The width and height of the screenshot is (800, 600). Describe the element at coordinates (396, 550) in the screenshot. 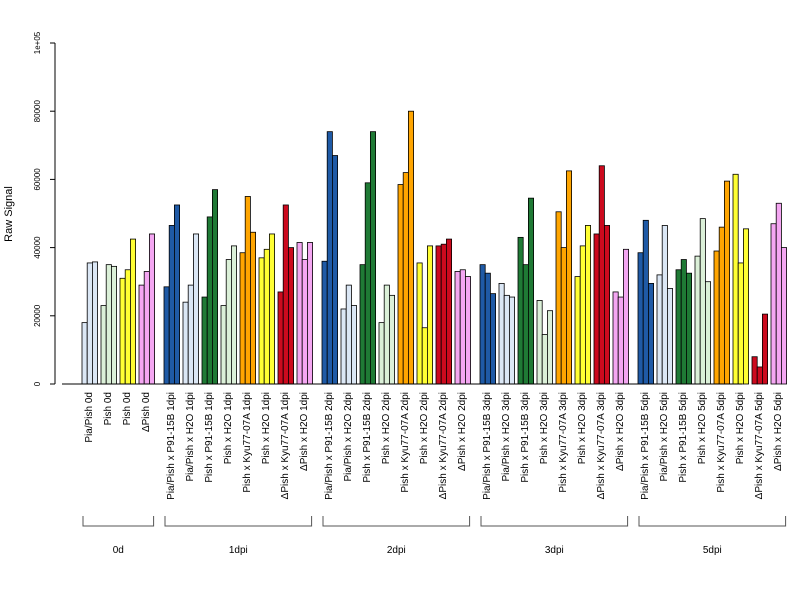

I see `group-label: 2dpi` at that location.